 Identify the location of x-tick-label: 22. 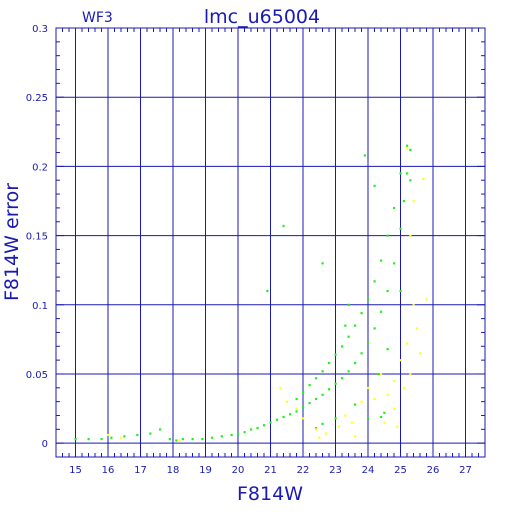
(303, 470).